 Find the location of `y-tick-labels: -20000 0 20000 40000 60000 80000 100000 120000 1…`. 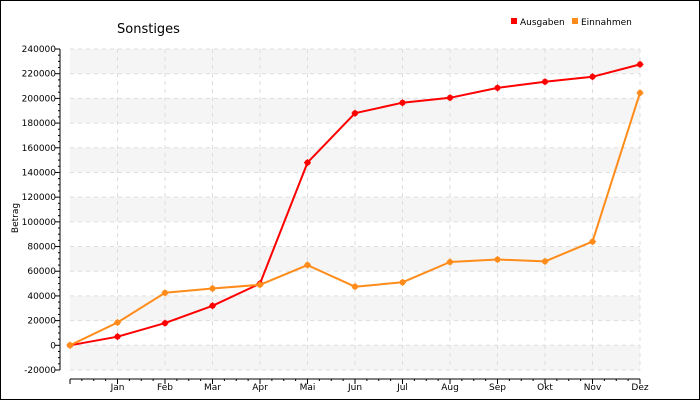

y-tick-labels: -20000 0 20000 40000 60000 80000 100000 120000 1… is located at coordinates (39, 210).